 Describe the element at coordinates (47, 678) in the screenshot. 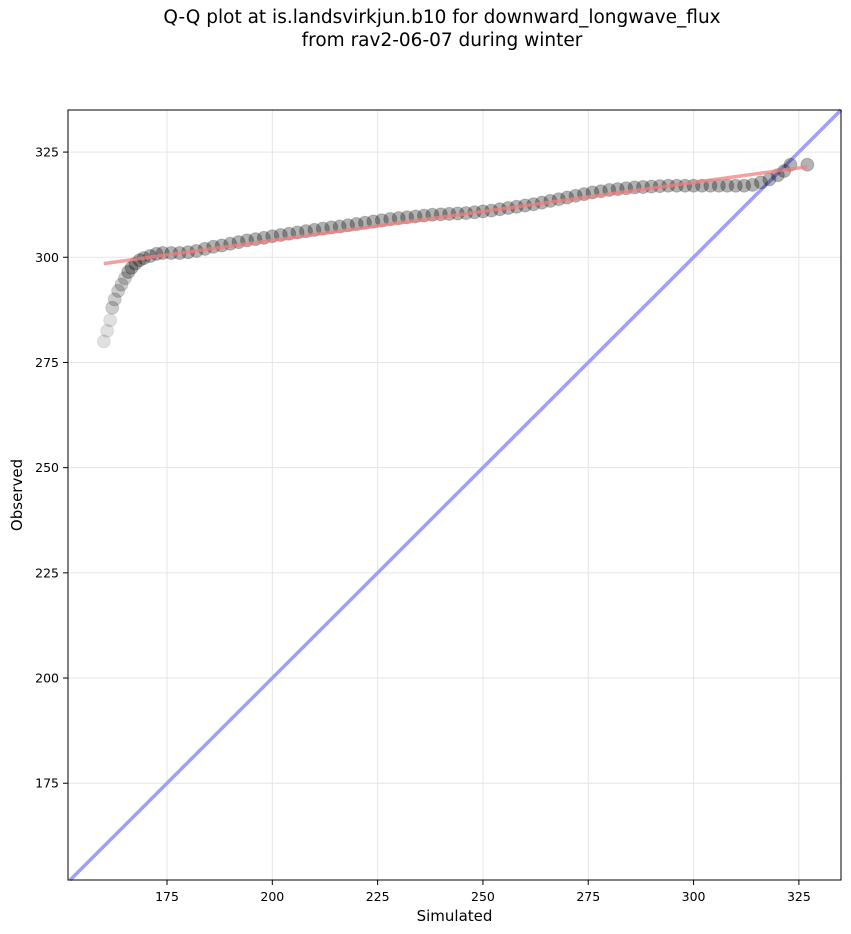

I see `y-tick-label: 200` at that location.